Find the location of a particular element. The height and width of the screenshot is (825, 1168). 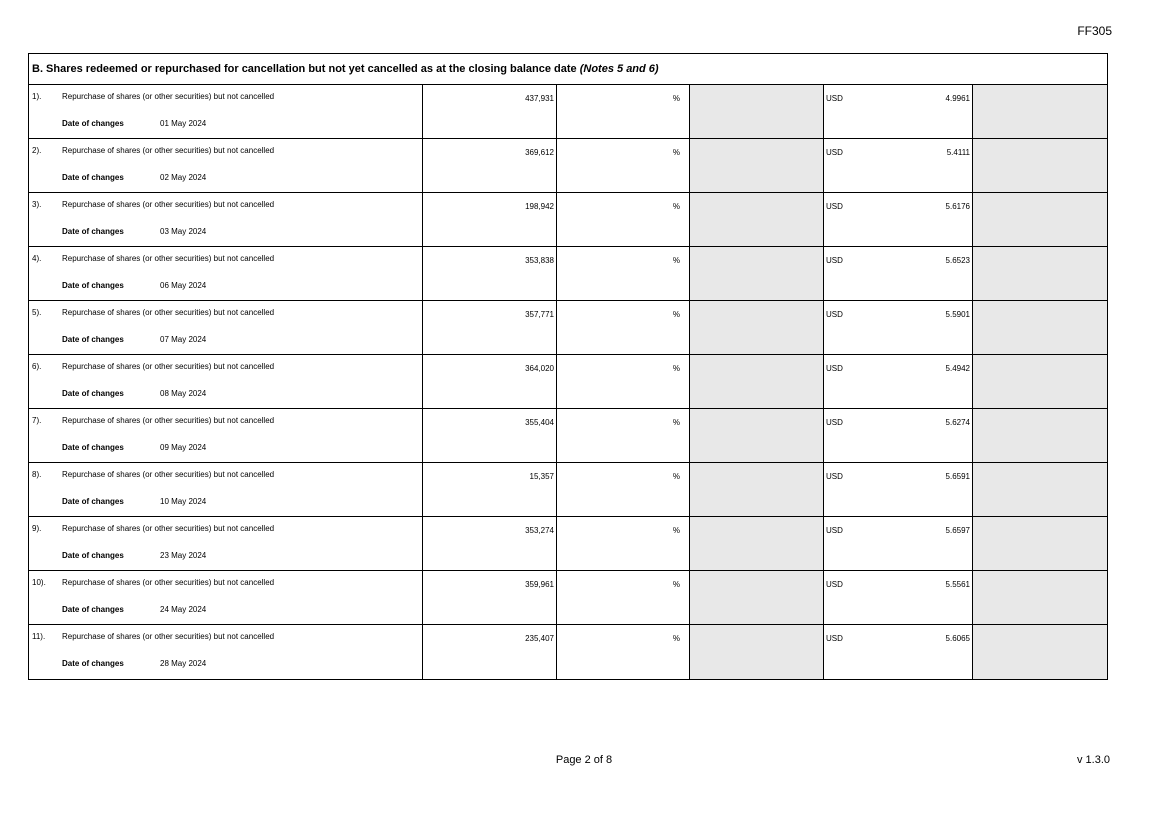

quantity: 359,961 is located at coordinates (539, 584).